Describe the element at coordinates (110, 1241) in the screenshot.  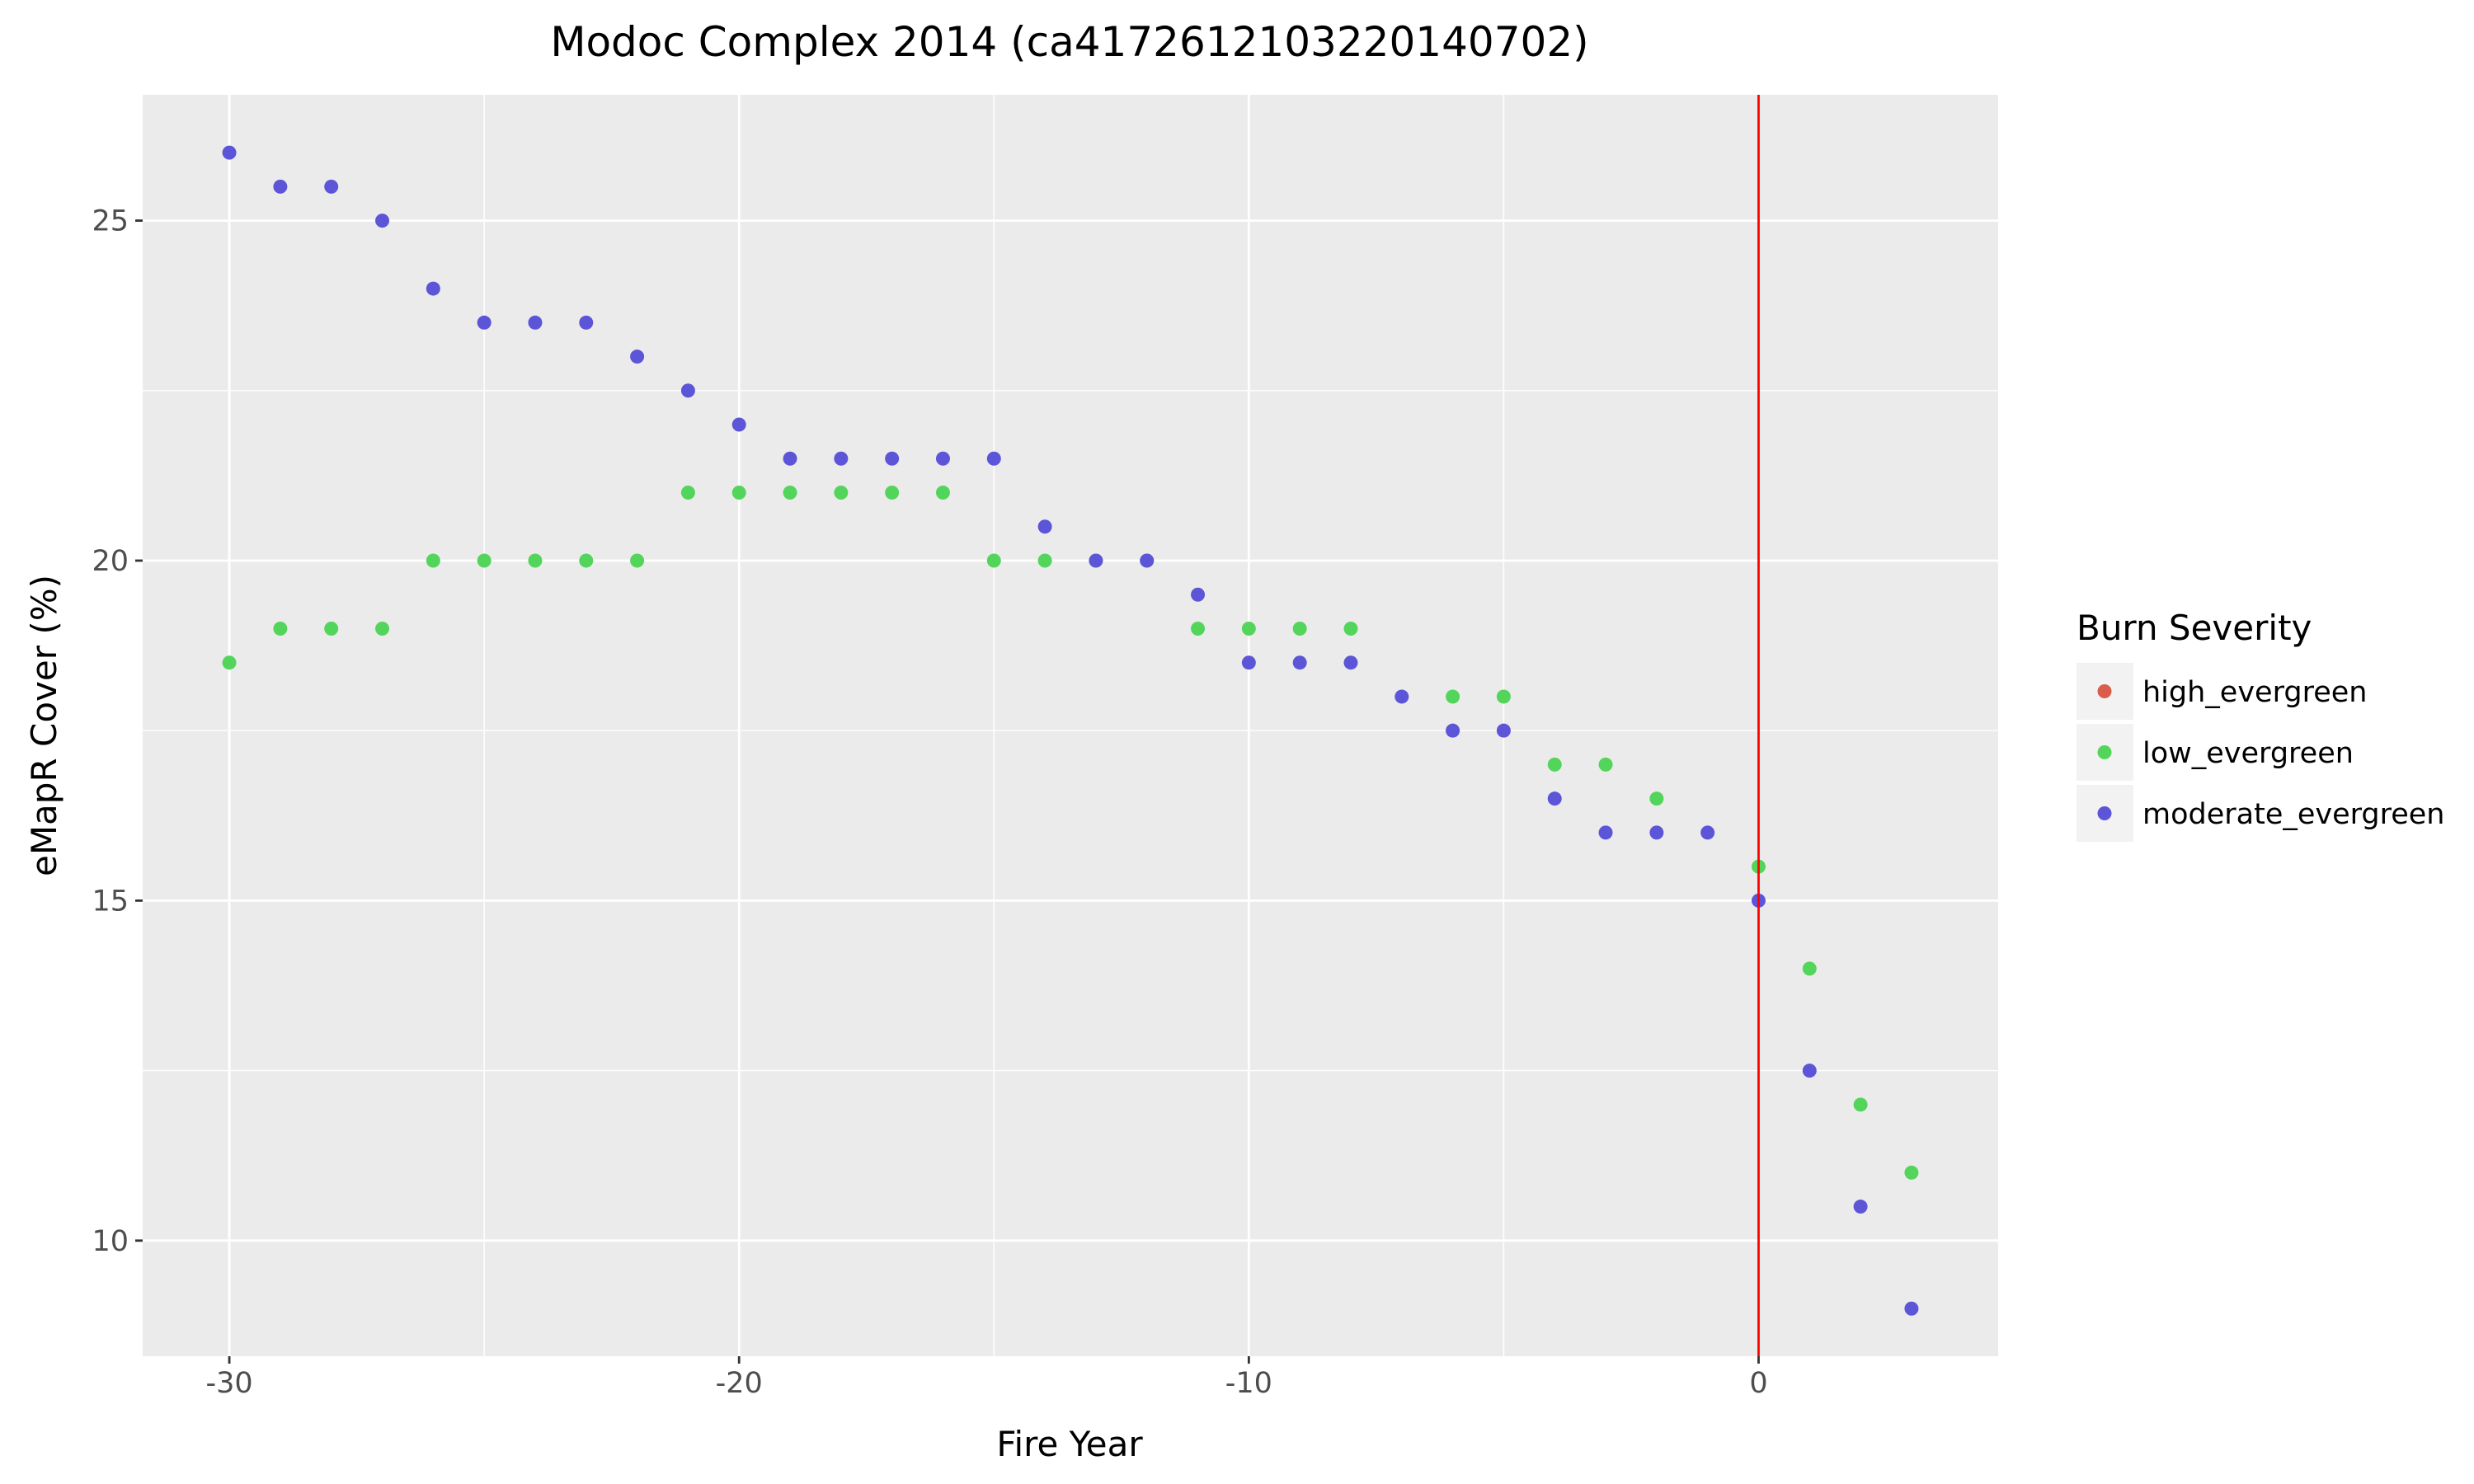
I see `y-tick-label: 10` at that location.